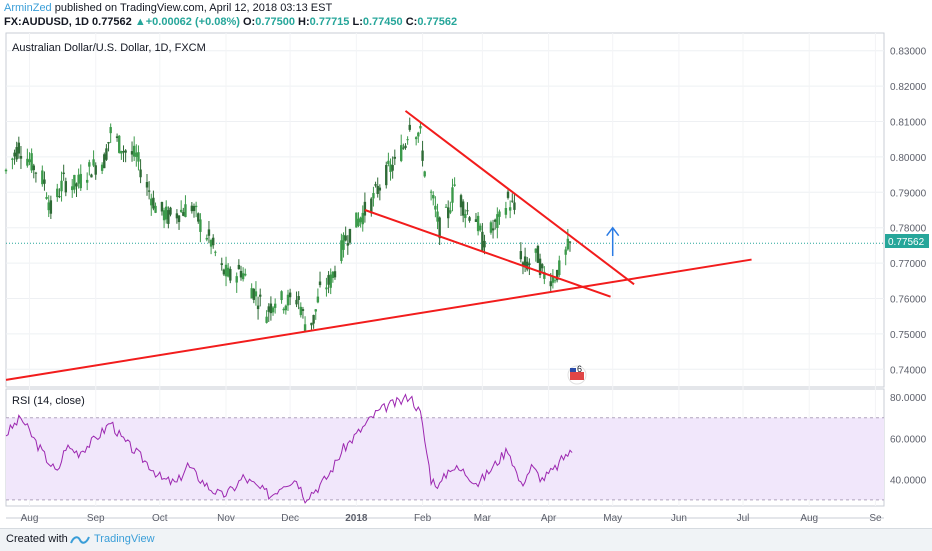  I want to click on price-tick-label: 0.76000, so click(908, 300).